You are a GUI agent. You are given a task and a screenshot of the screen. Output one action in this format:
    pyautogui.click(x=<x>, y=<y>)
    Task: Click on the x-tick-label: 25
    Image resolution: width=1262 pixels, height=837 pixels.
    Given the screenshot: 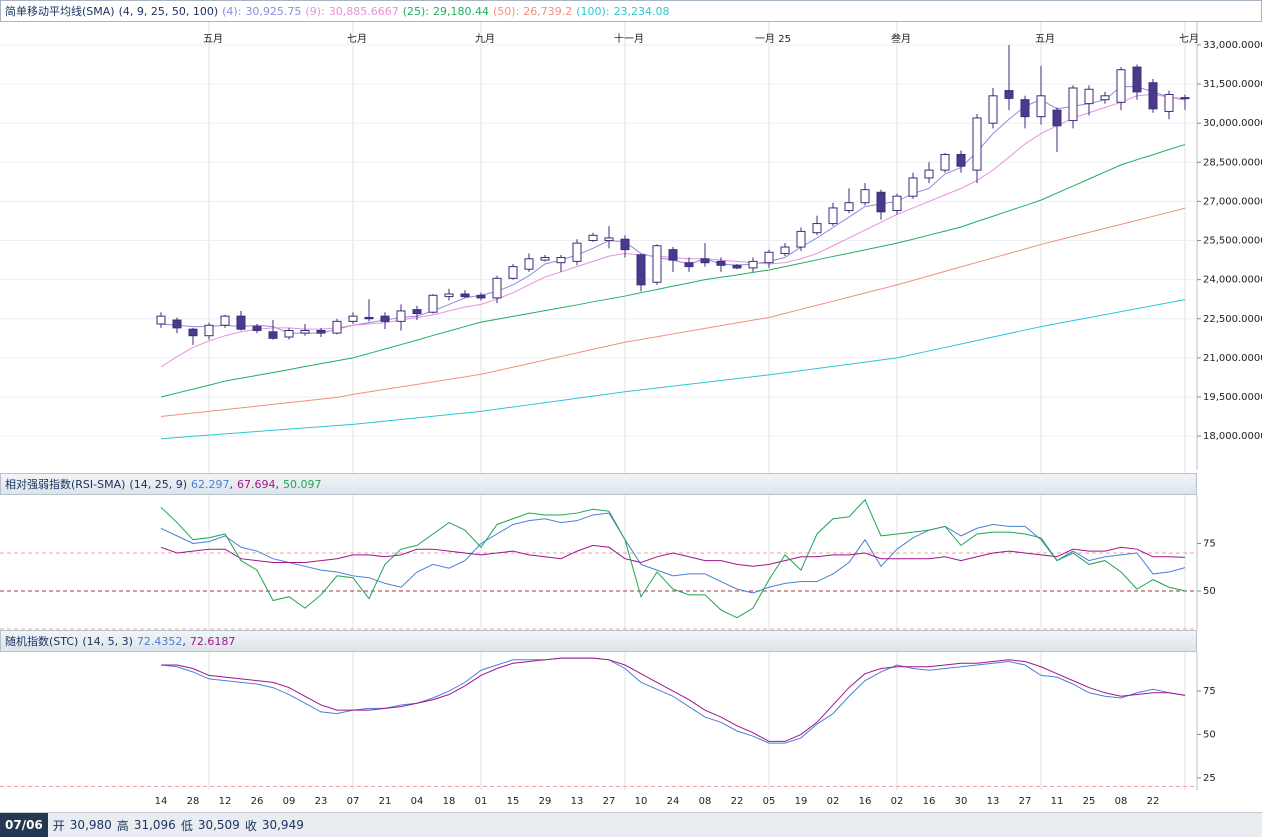 What is the action you would take?
    pyautogui.click(x=1089, y=801)
    